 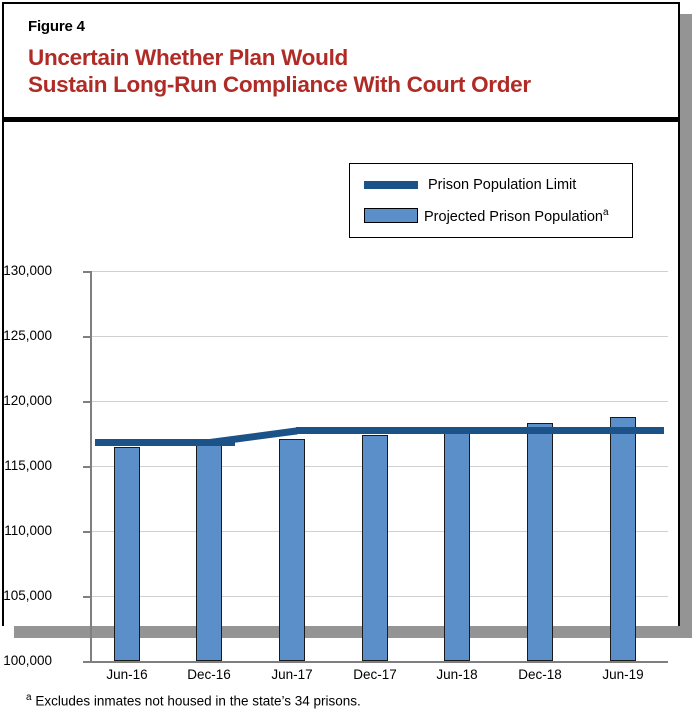 I want to click on xtick-label-dec-16: Dec-16, so click(x=209, y=674).